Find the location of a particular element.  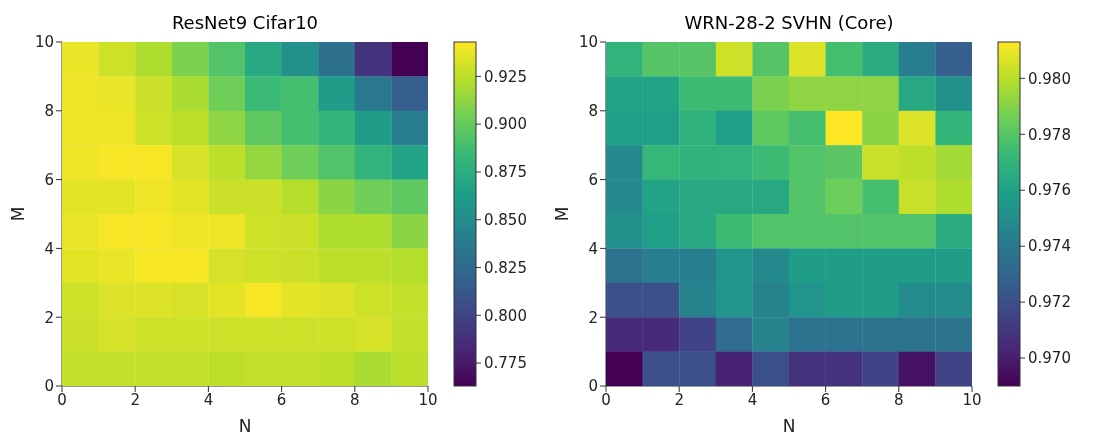

color-bar-label: 0.800 is located at coordinates (505, 315).